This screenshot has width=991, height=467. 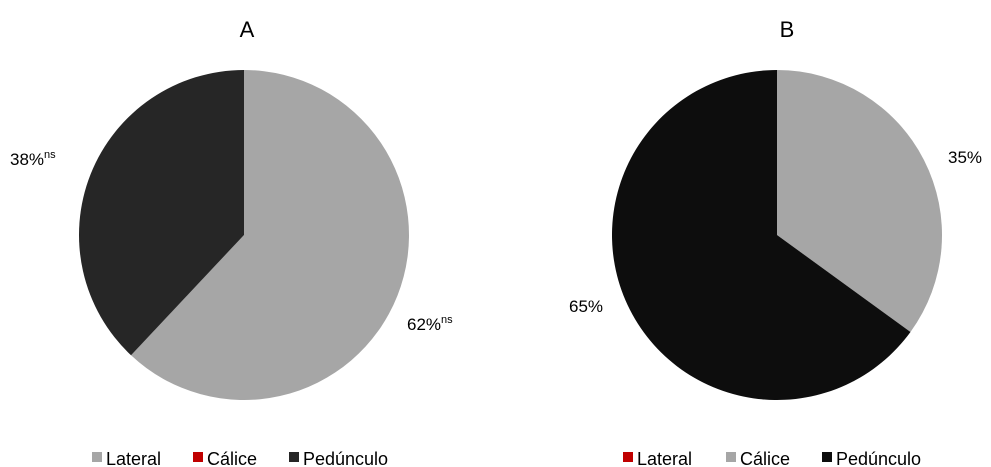 I want to click on legend-label-b-lateral: Lateral, so click(x=664, y=458).